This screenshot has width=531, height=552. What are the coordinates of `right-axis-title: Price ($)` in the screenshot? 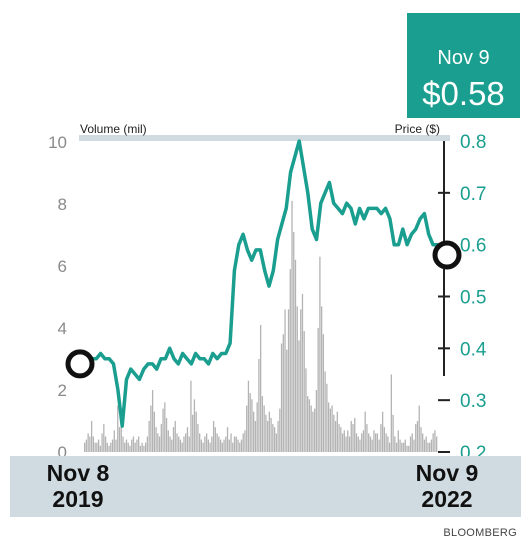 It's located at (417, 129).